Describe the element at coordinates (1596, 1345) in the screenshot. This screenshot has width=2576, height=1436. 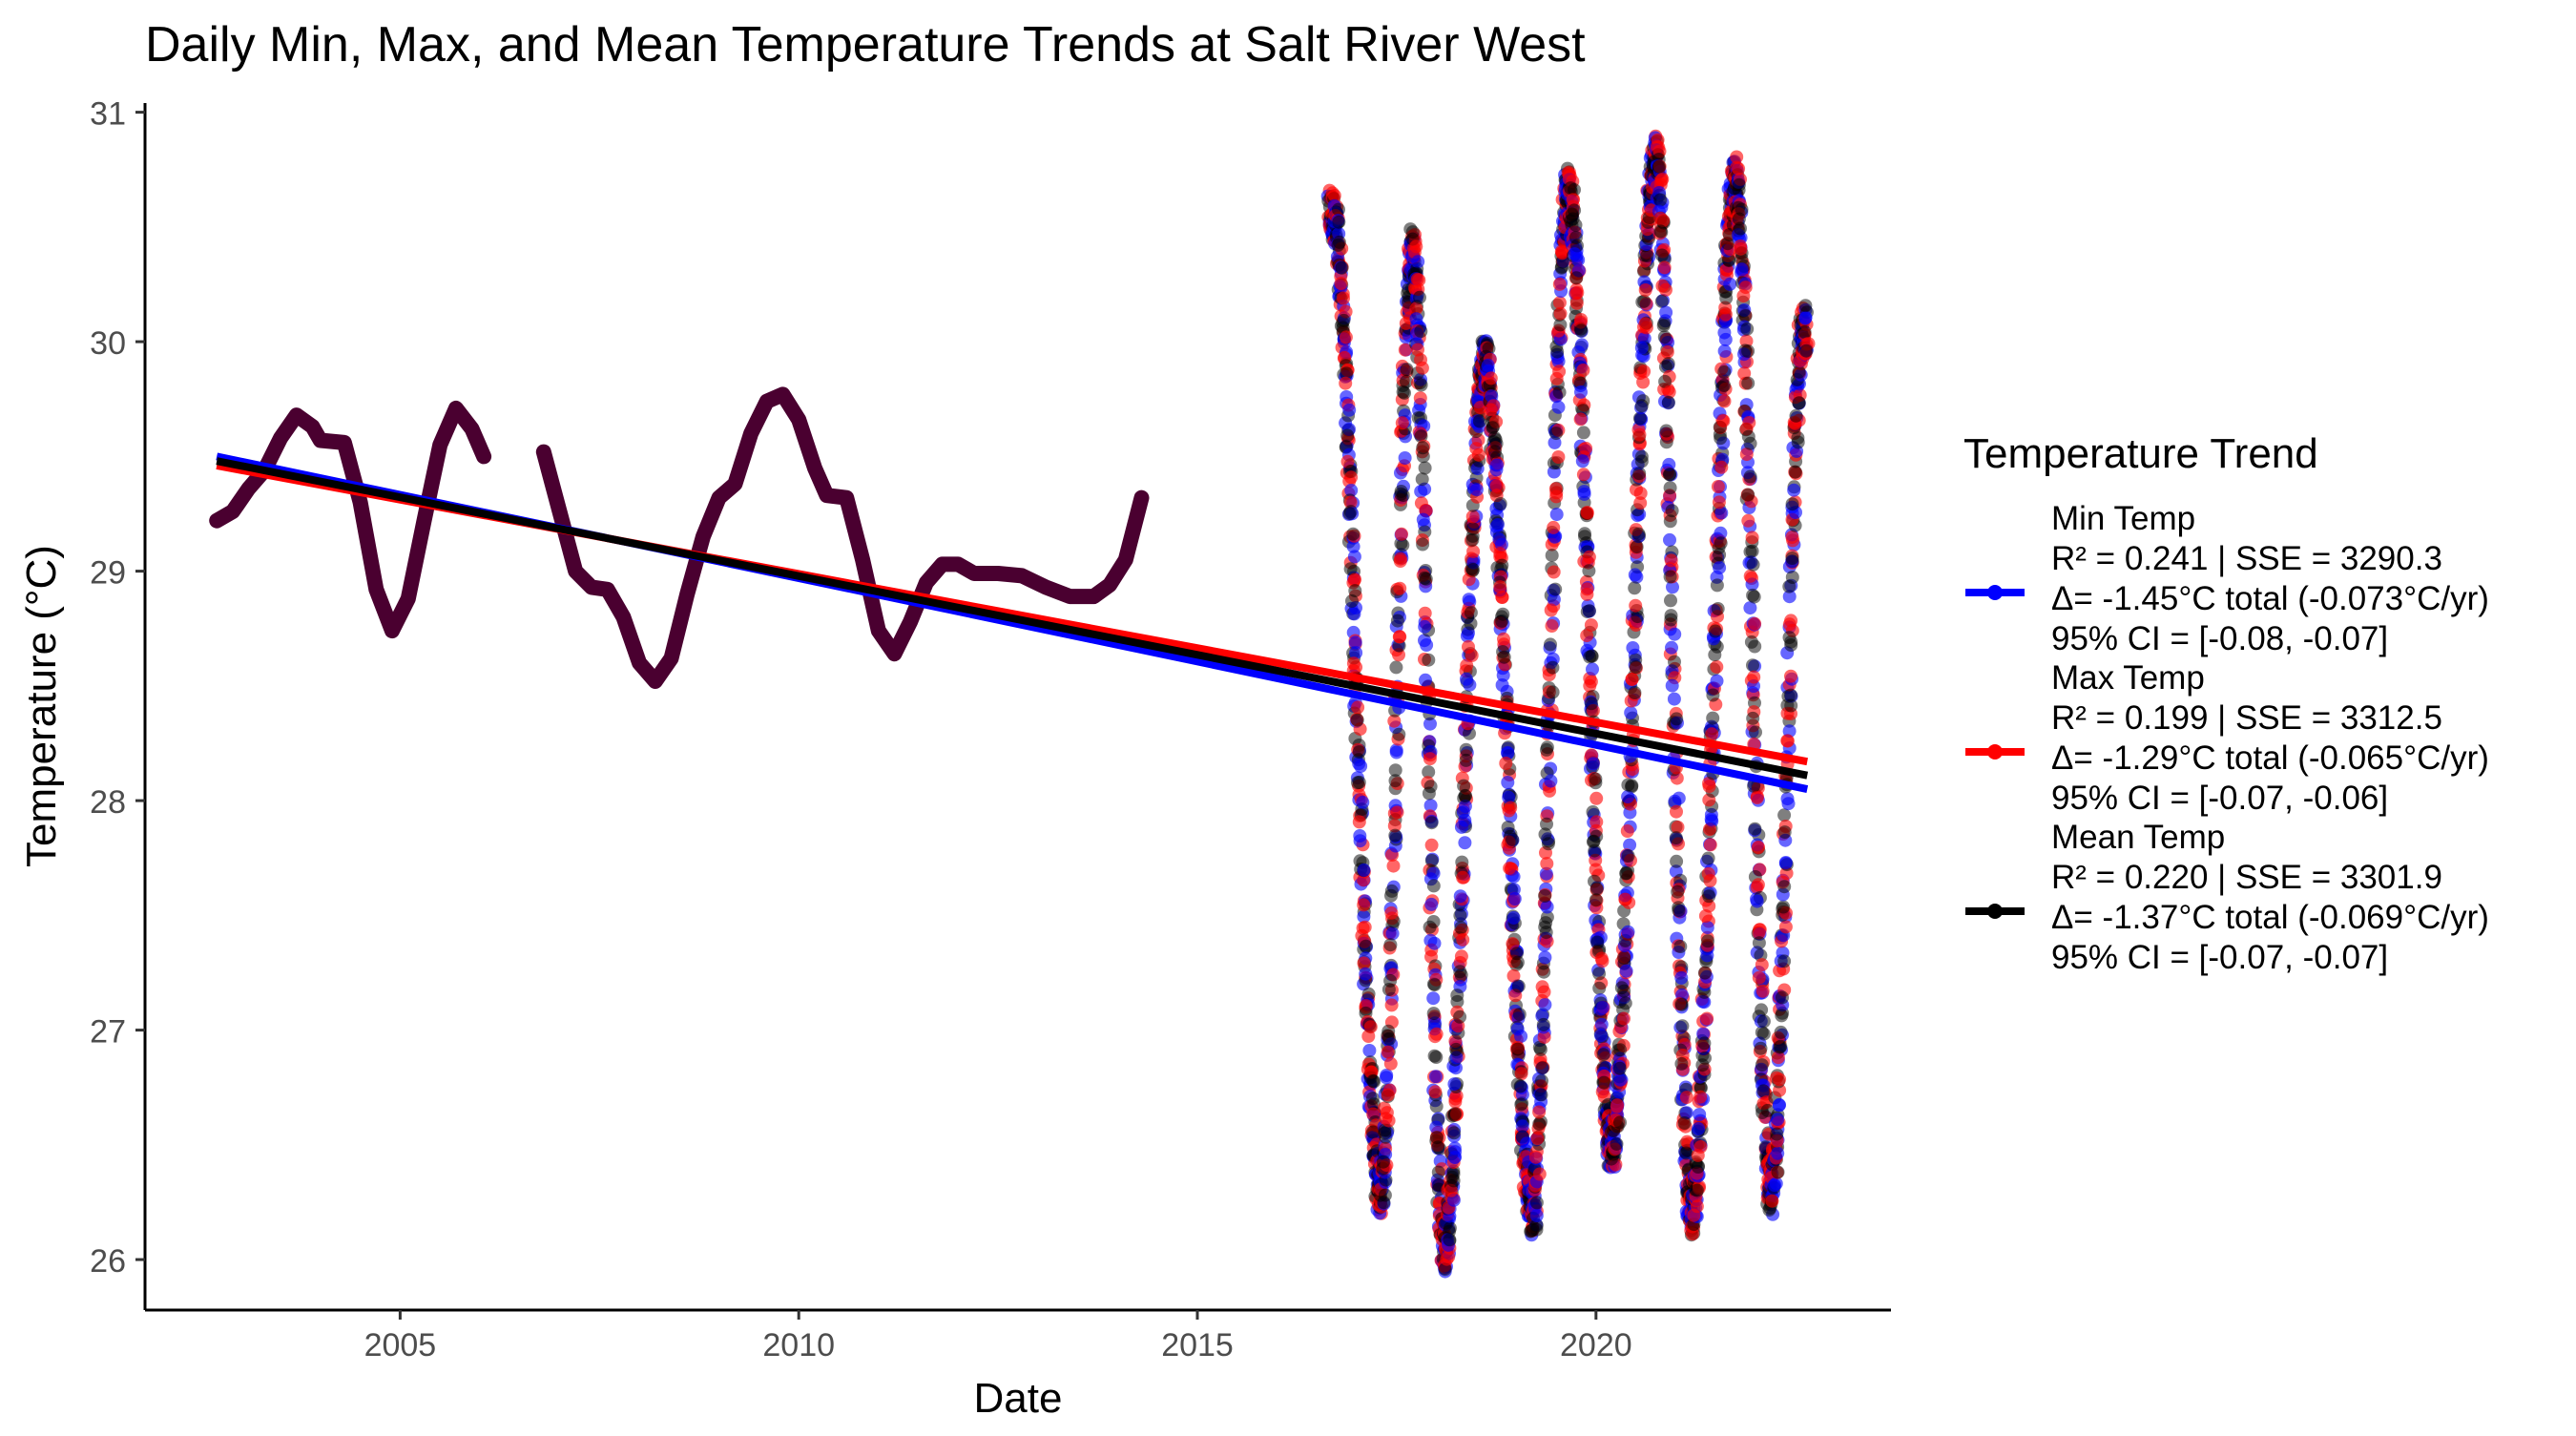
I see `x-tick-label: 2020` at that location.